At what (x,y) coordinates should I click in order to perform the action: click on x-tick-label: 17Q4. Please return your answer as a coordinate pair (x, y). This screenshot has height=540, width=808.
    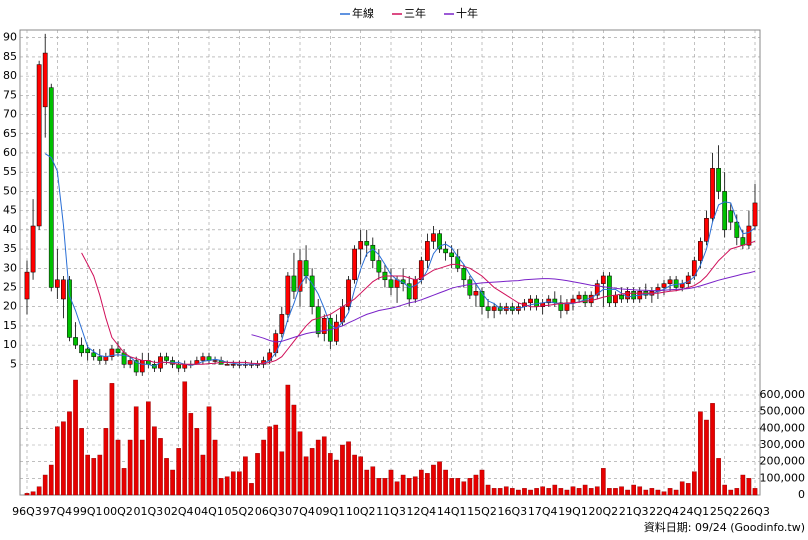
    Looking at the image, I should click on (543, 511).